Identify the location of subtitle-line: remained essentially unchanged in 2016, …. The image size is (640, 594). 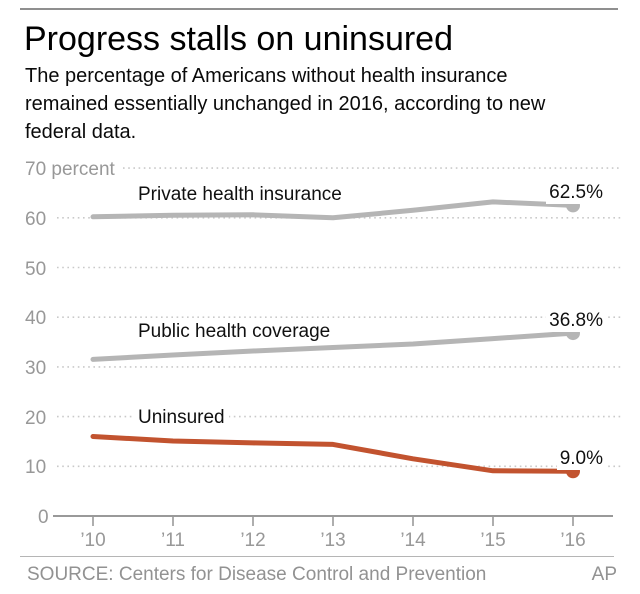
(285, 104).